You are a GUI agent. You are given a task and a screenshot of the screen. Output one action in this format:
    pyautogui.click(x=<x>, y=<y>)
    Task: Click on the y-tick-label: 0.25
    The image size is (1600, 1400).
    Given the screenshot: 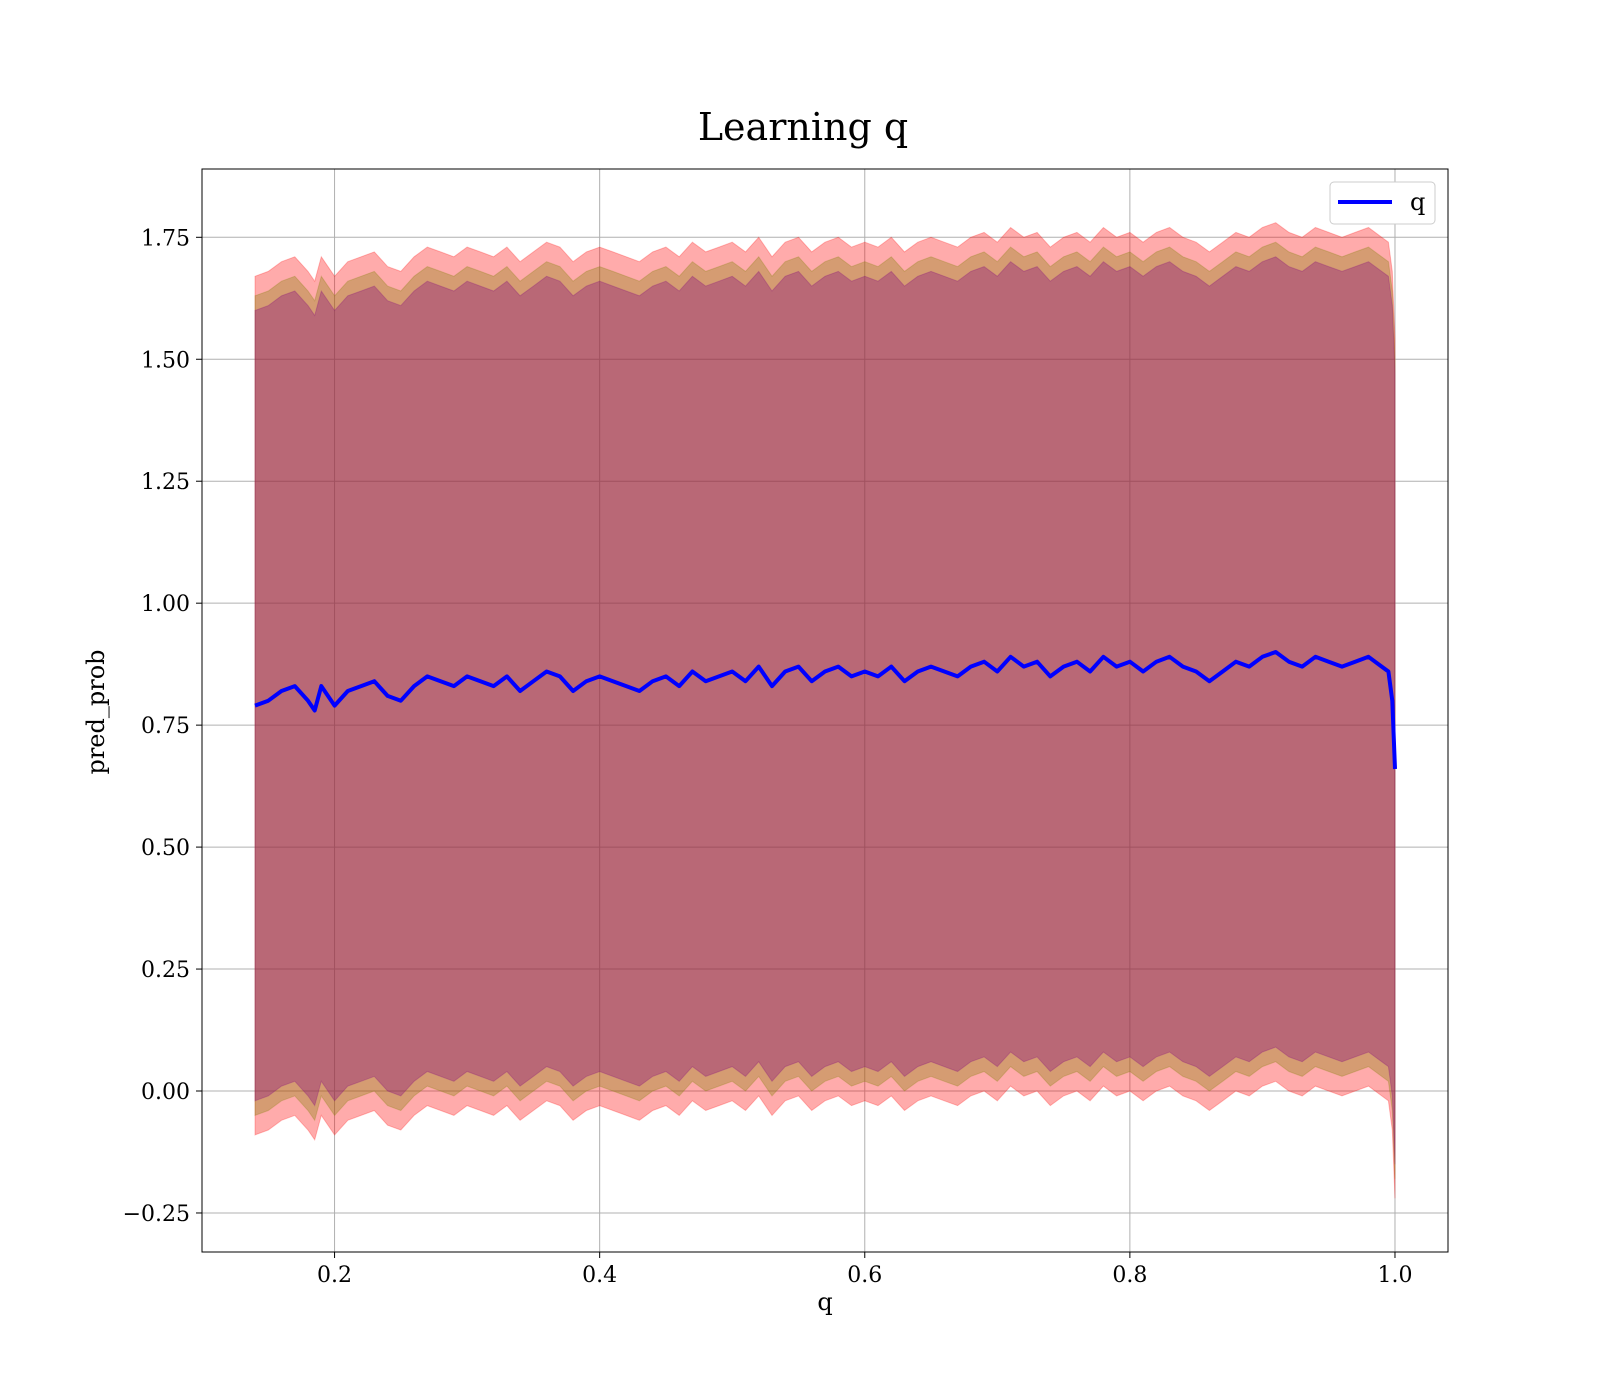 What is the action you would take?
    pyautogui.click(x=165, y=970)
    